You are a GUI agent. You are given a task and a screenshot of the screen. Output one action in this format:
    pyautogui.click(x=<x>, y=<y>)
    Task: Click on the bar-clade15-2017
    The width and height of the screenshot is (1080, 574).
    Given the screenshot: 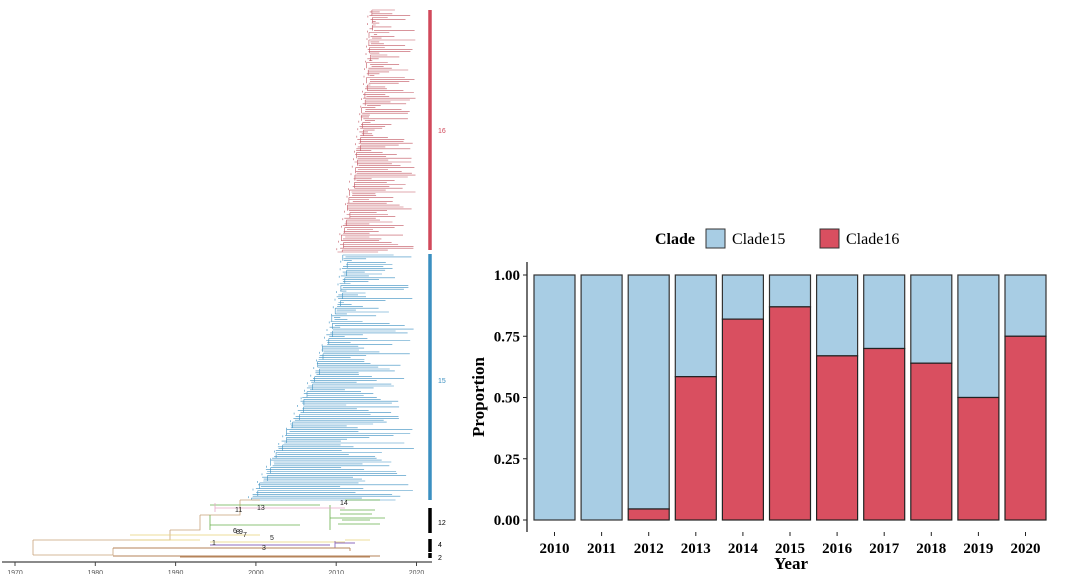 What is the action you would take?
    pyautogui.click(x=884, y=312)
    